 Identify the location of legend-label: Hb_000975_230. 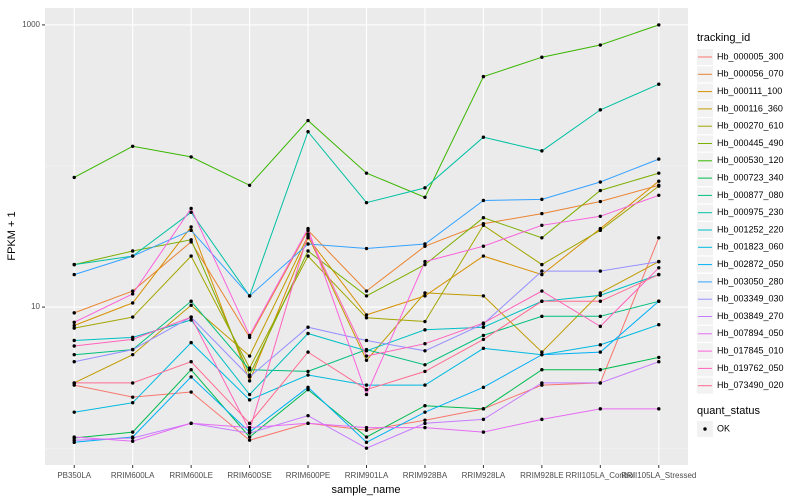
(750, 212).